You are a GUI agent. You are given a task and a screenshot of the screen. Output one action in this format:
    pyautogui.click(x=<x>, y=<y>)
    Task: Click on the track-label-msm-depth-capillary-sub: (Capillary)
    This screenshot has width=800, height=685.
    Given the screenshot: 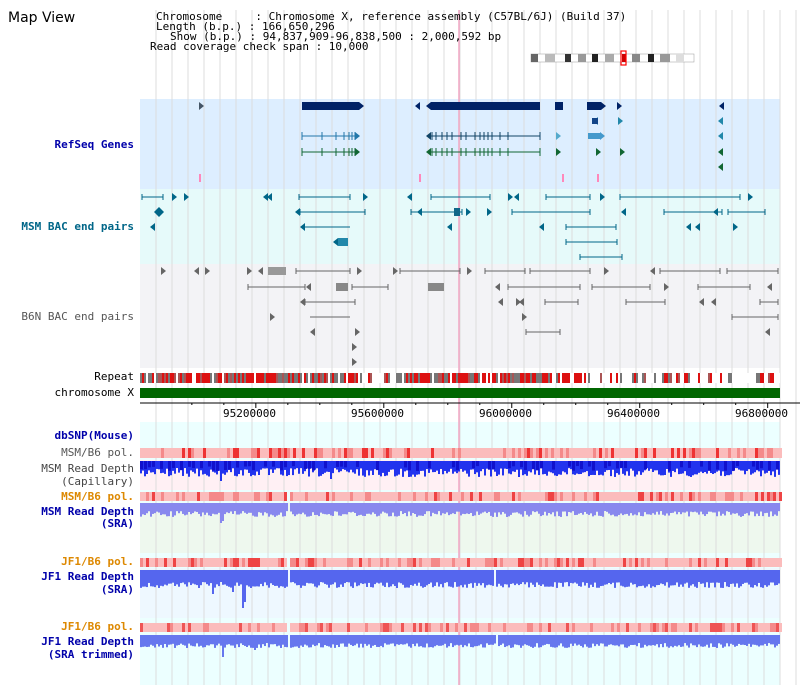 What is the action you would take?
    pyautogui.click(x=97, y=481)
    